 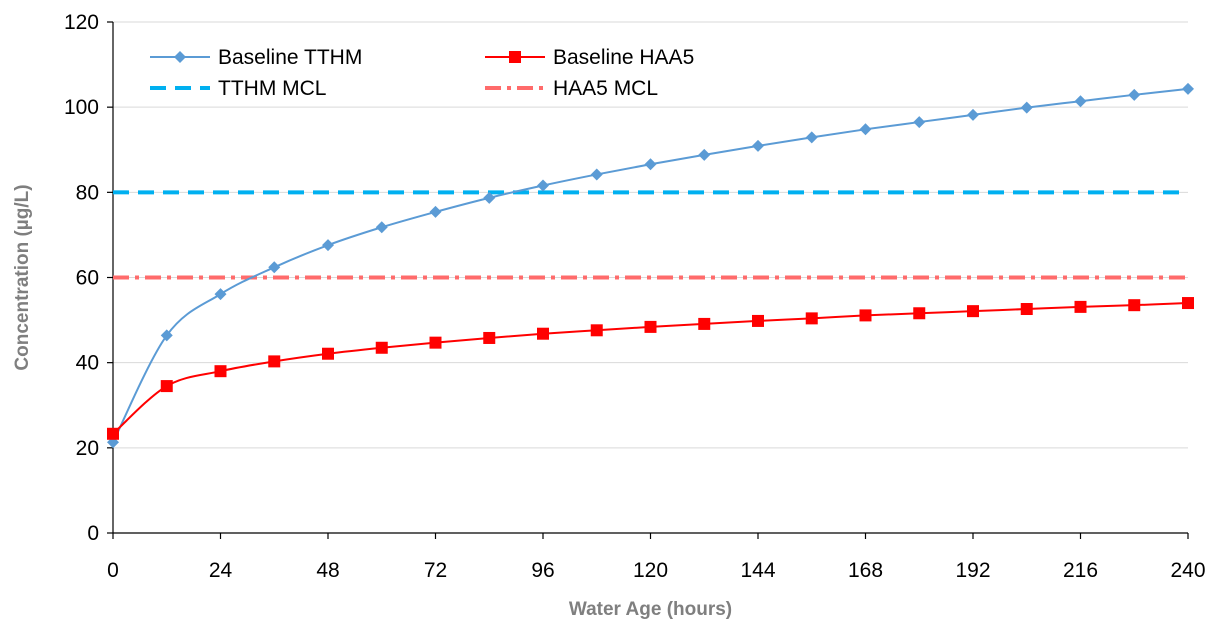 What do you see at coordinates (113, 570) in the screenshot?
I see `x-tick-label-0: 0` at bounding box center [113, 570].